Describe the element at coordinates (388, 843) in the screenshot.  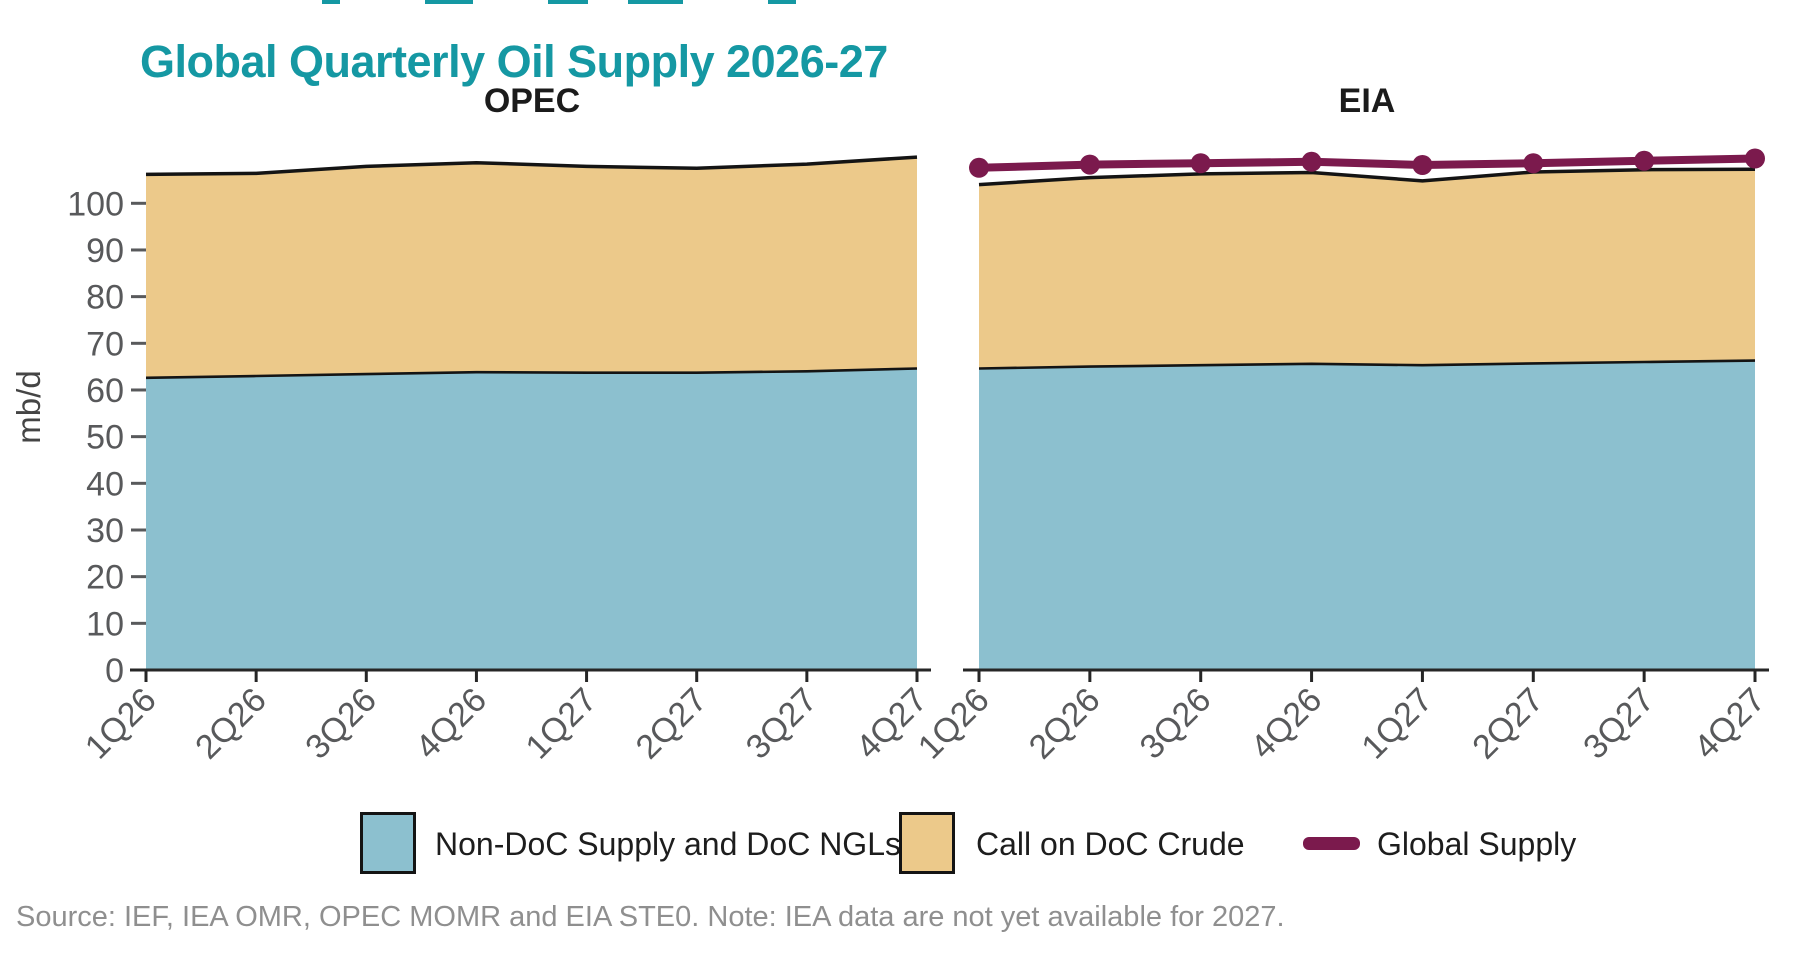
I see `legend-swatch-non-doc` at that location.